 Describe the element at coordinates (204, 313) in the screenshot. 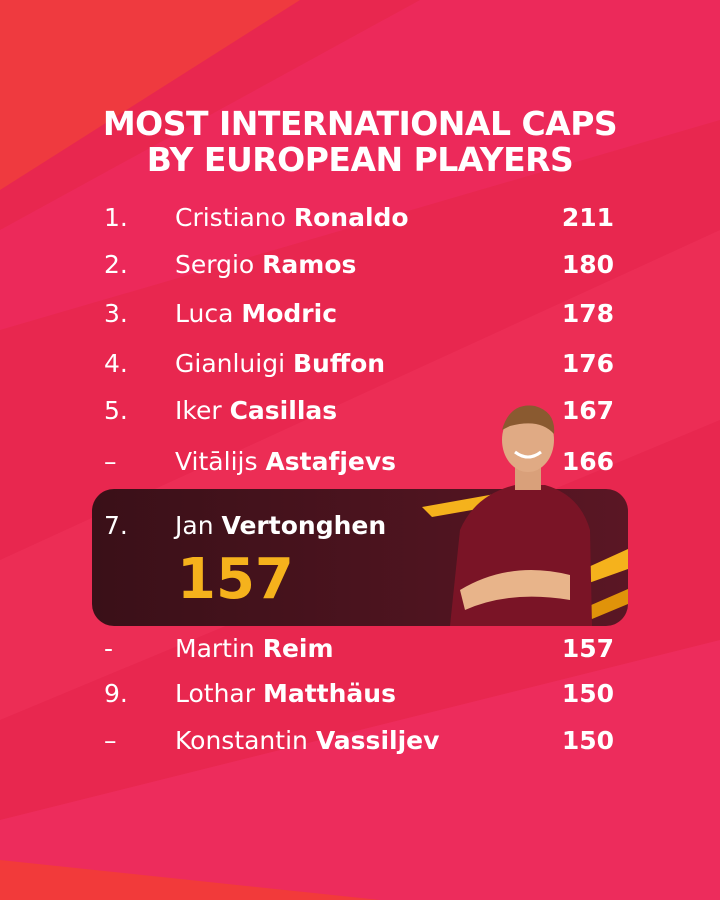

I see `first-name: Luca` at that location.